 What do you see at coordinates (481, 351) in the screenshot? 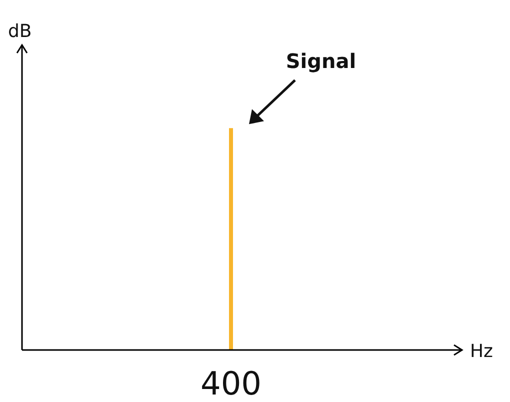
I see `x-axis-title: Hz` at bounding box center [481, 351].